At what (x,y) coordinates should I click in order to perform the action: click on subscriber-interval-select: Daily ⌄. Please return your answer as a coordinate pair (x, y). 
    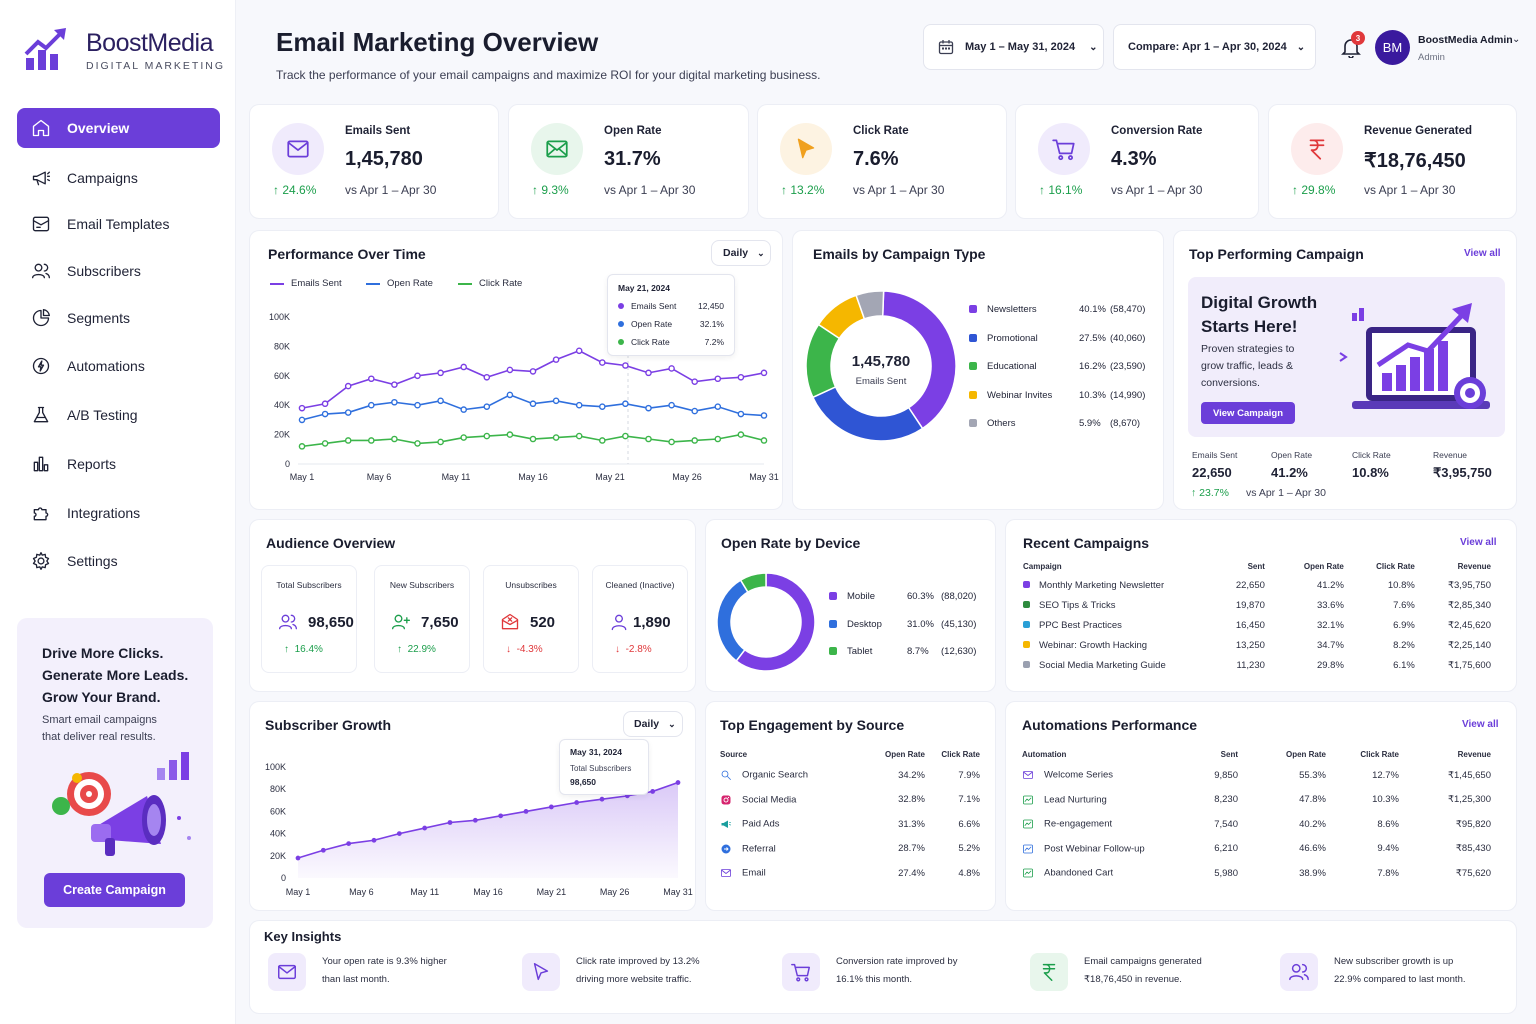
    Looking at the image, I should click on (653, 724).